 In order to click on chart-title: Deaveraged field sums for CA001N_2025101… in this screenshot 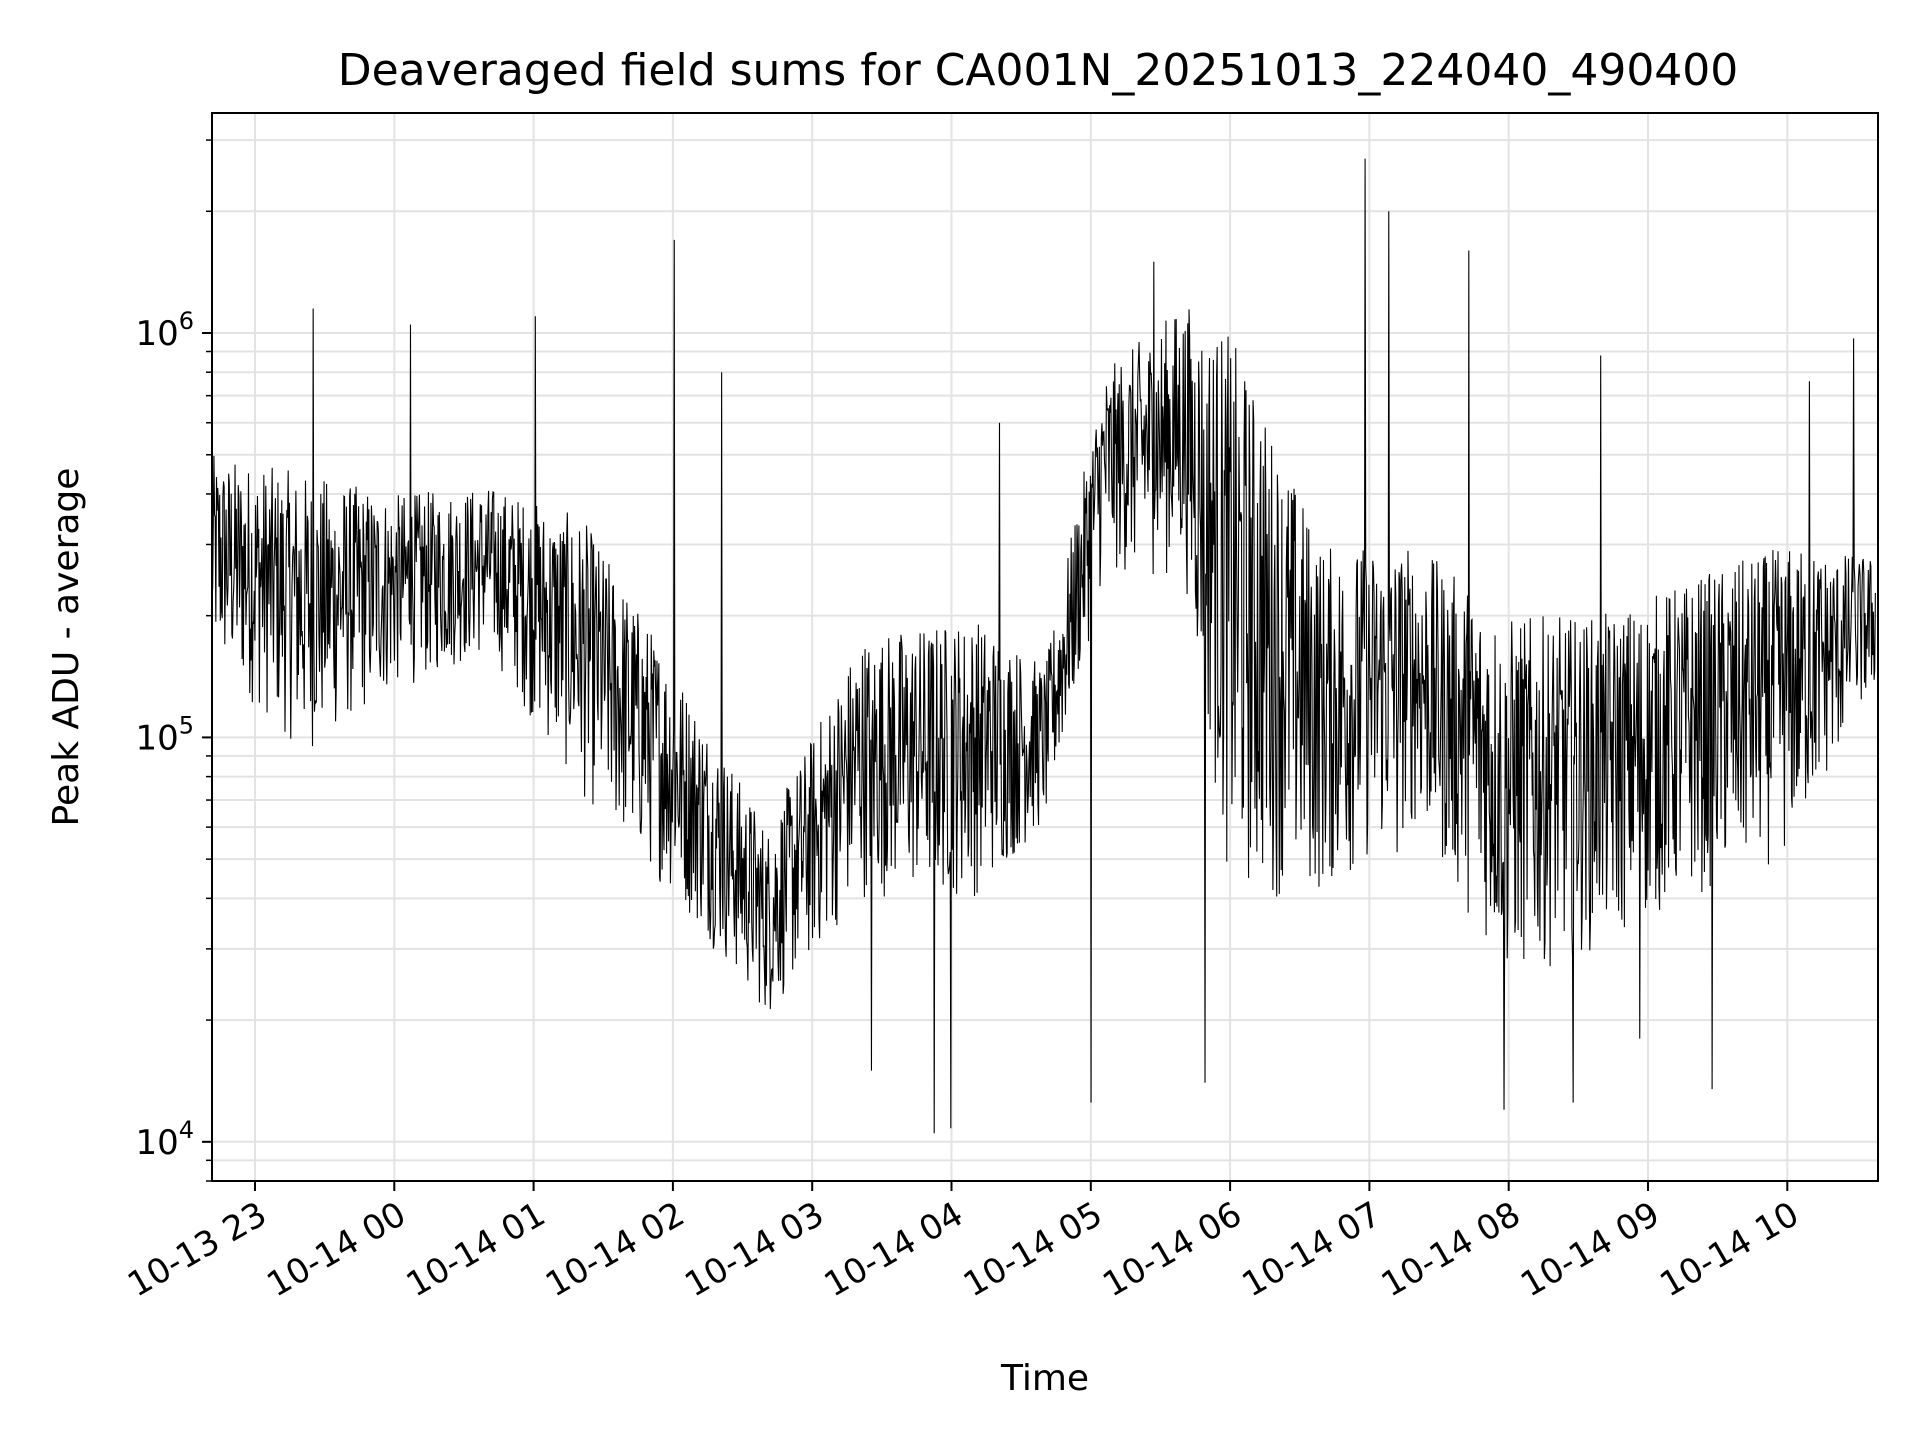, I will do `click(1038, 70)`.